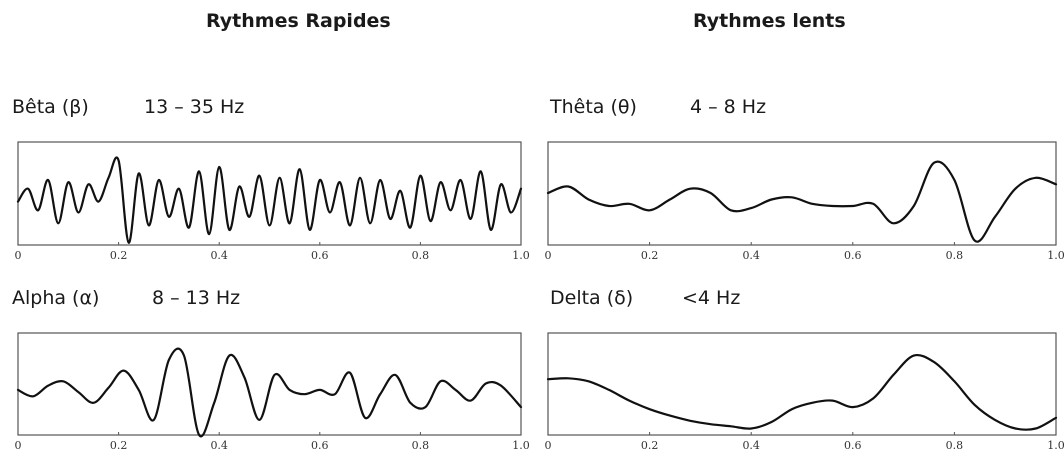  I want to click on delta-x-tick-label: 0.4, so click(751, 445).